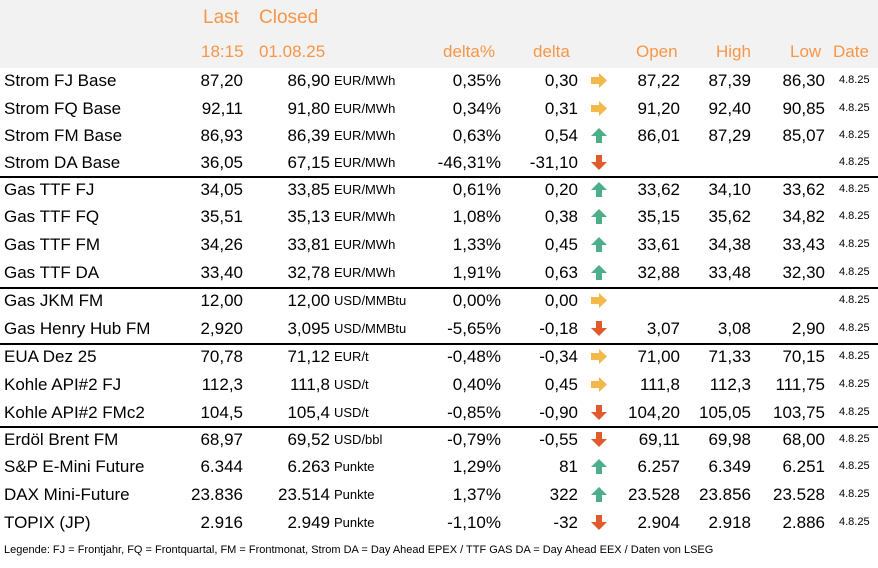 This screenshot has width=878, height=568. Describe the element at coordinates (221, 412) in the screenshot. I see `cell-last: 104,5` at that location.